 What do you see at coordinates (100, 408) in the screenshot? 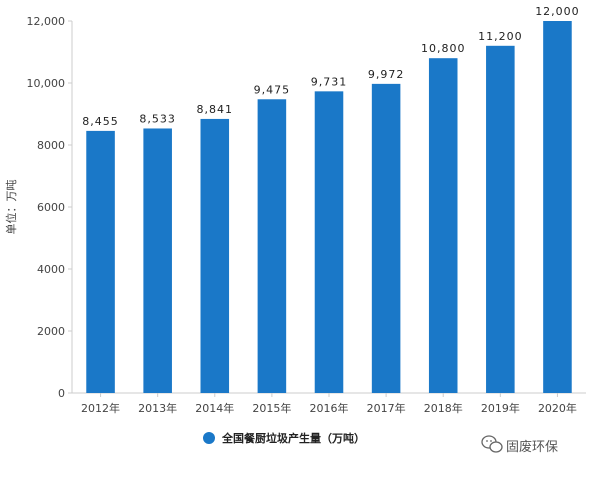
I see `x-tick-label: 2012年` at bounding box center [100, 408].